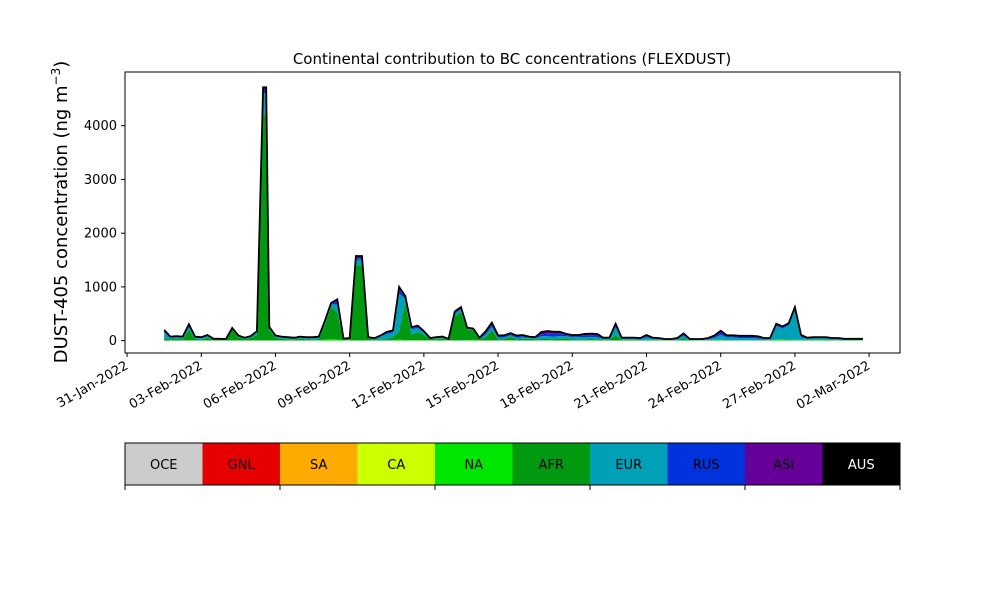 This screenshot has width=1000, height=600. What do you see at coordinates (463, 385) in the screenshot?
I see `x-tick-label: 15-Feb-2022` at bounding box center [463, 385].